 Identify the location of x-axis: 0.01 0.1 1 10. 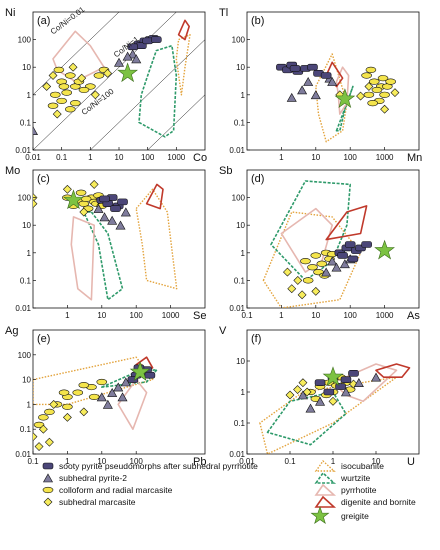
(310, 458).